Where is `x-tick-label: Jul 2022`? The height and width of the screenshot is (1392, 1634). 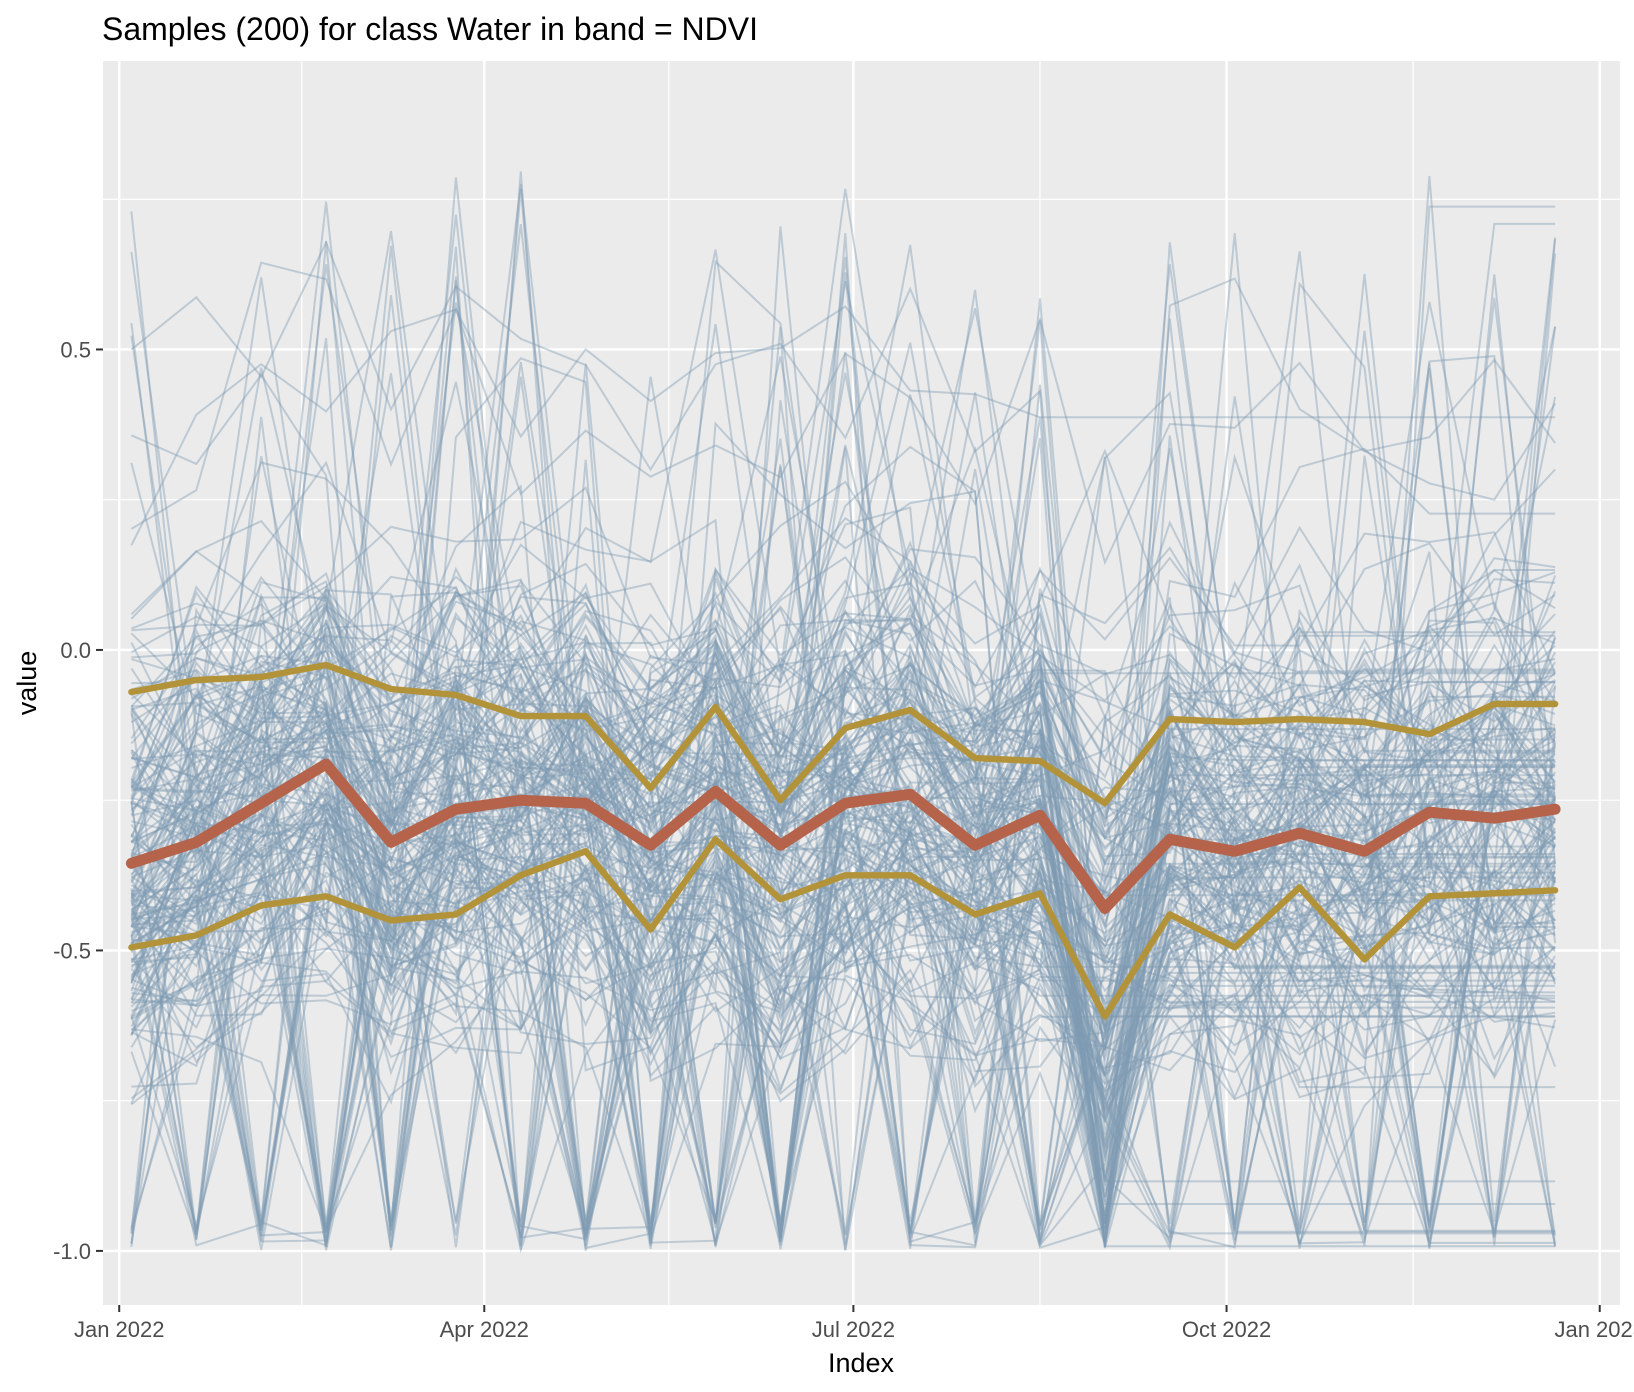
x-tick-label: Jul 2022 is located at coordinates (853, 1329).